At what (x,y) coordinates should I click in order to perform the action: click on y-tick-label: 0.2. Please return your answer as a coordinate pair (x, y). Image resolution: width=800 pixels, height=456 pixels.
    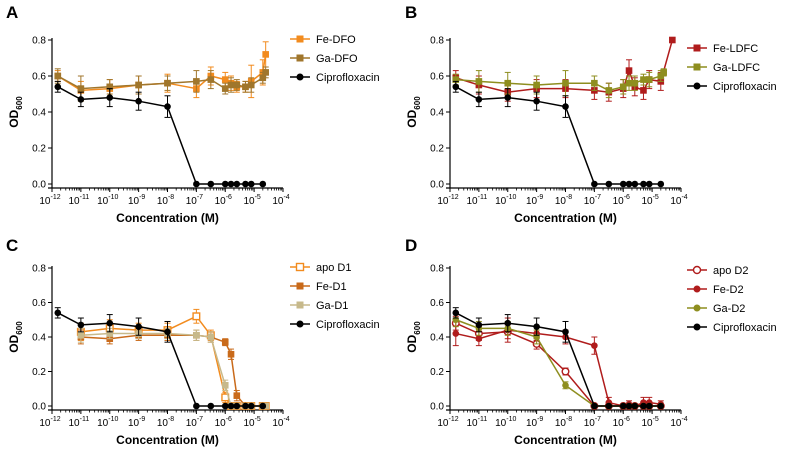
    Looking at the image, I should click on (437, 372).